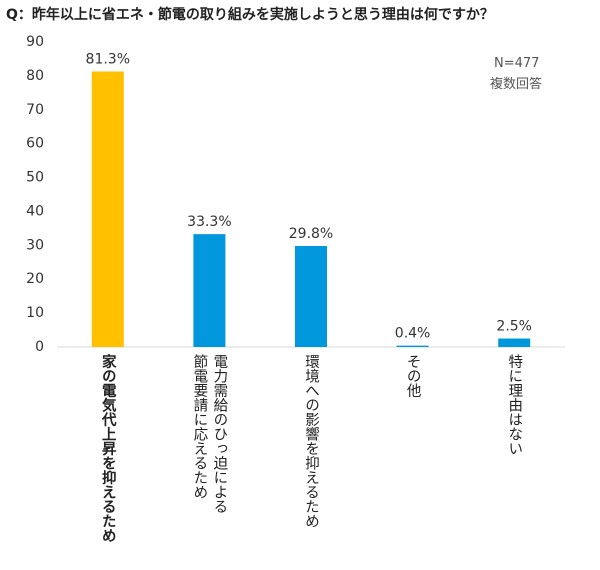 The image size is (600, 570). Describe the element at coordinates (35, 144) in the screenshot. I see `y-tick-label: 60` at that location.